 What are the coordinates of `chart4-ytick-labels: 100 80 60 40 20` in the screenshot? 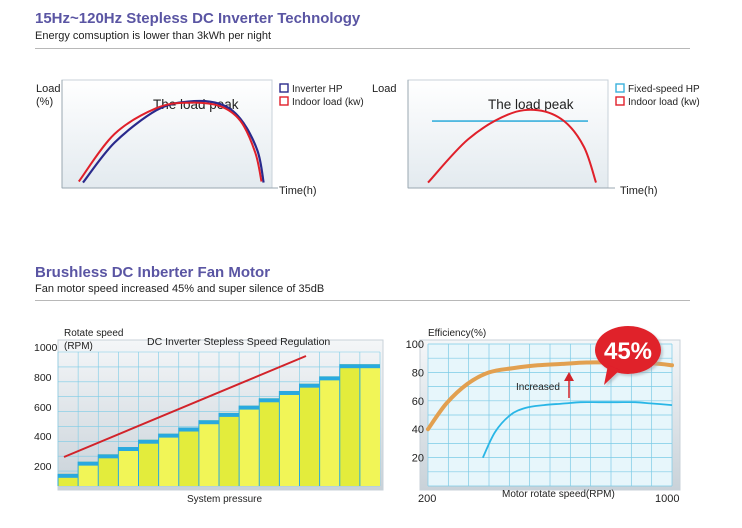 It's located at (415, 402).